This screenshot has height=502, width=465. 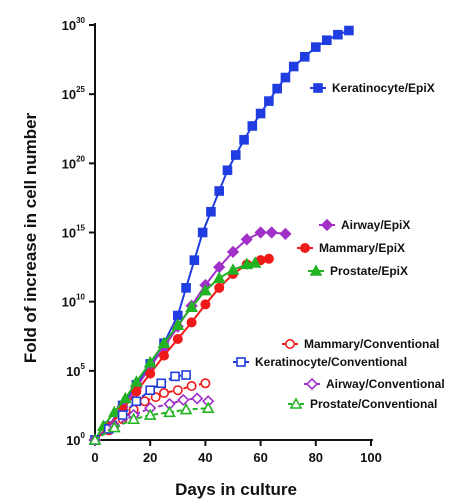 I want to click on legend-label: Keratinocyte/EpiX, so click(x=383, y=88).